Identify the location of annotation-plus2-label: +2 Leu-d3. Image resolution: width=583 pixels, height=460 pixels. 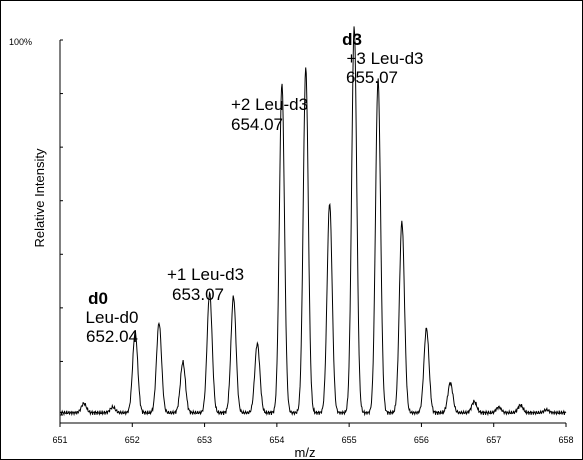
(269, 104).